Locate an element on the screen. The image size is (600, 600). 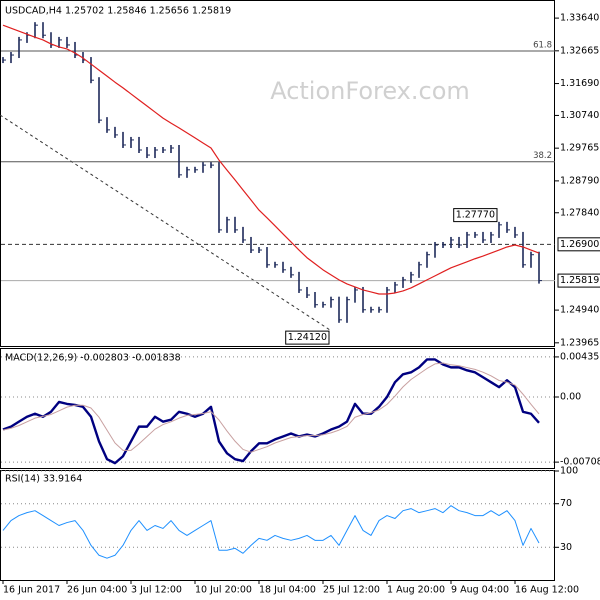
y-tick-label: 1.33640 is located at coordinates (579, 18).